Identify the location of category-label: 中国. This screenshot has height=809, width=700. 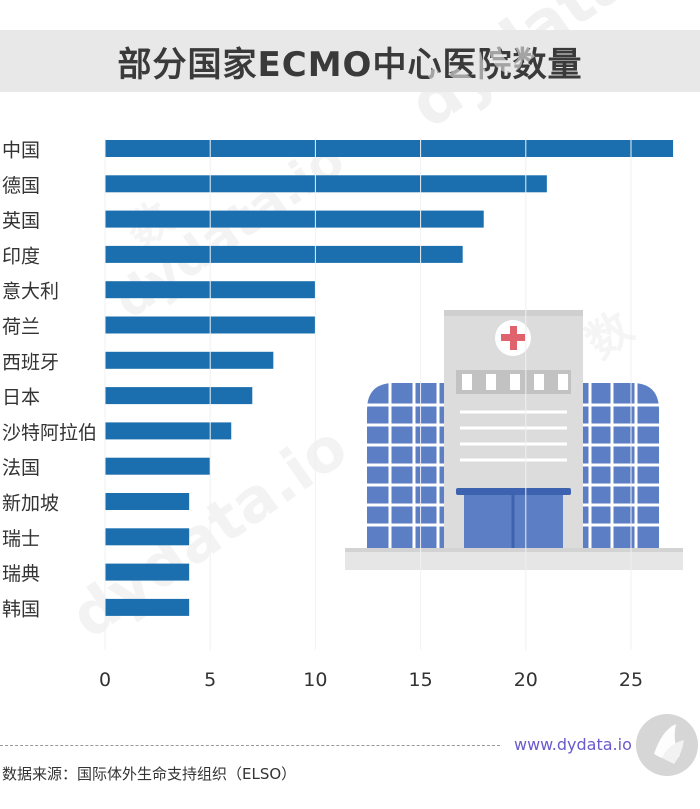
(21, 151).